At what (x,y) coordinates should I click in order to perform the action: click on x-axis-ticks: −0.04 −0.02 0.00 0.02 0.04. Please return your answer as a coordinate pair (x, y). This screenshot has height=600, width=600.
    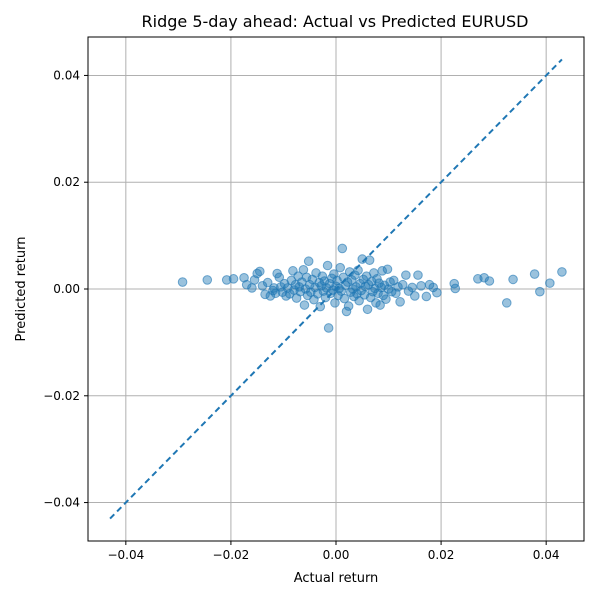
    Looking at the image, I should click on (333, 551).